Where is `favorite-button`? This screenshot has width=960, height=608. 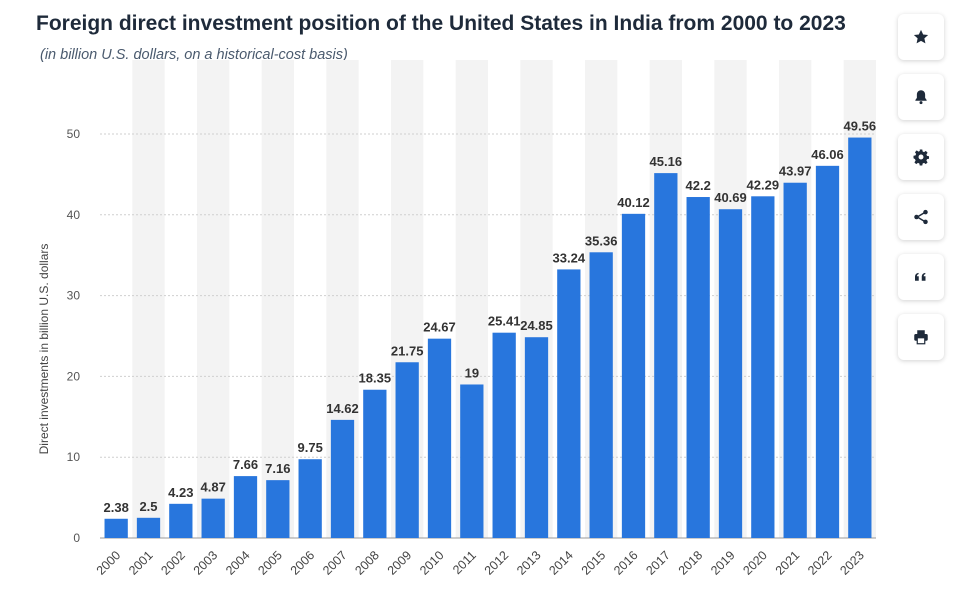
favorite-button is located at coordinates (921, 37).